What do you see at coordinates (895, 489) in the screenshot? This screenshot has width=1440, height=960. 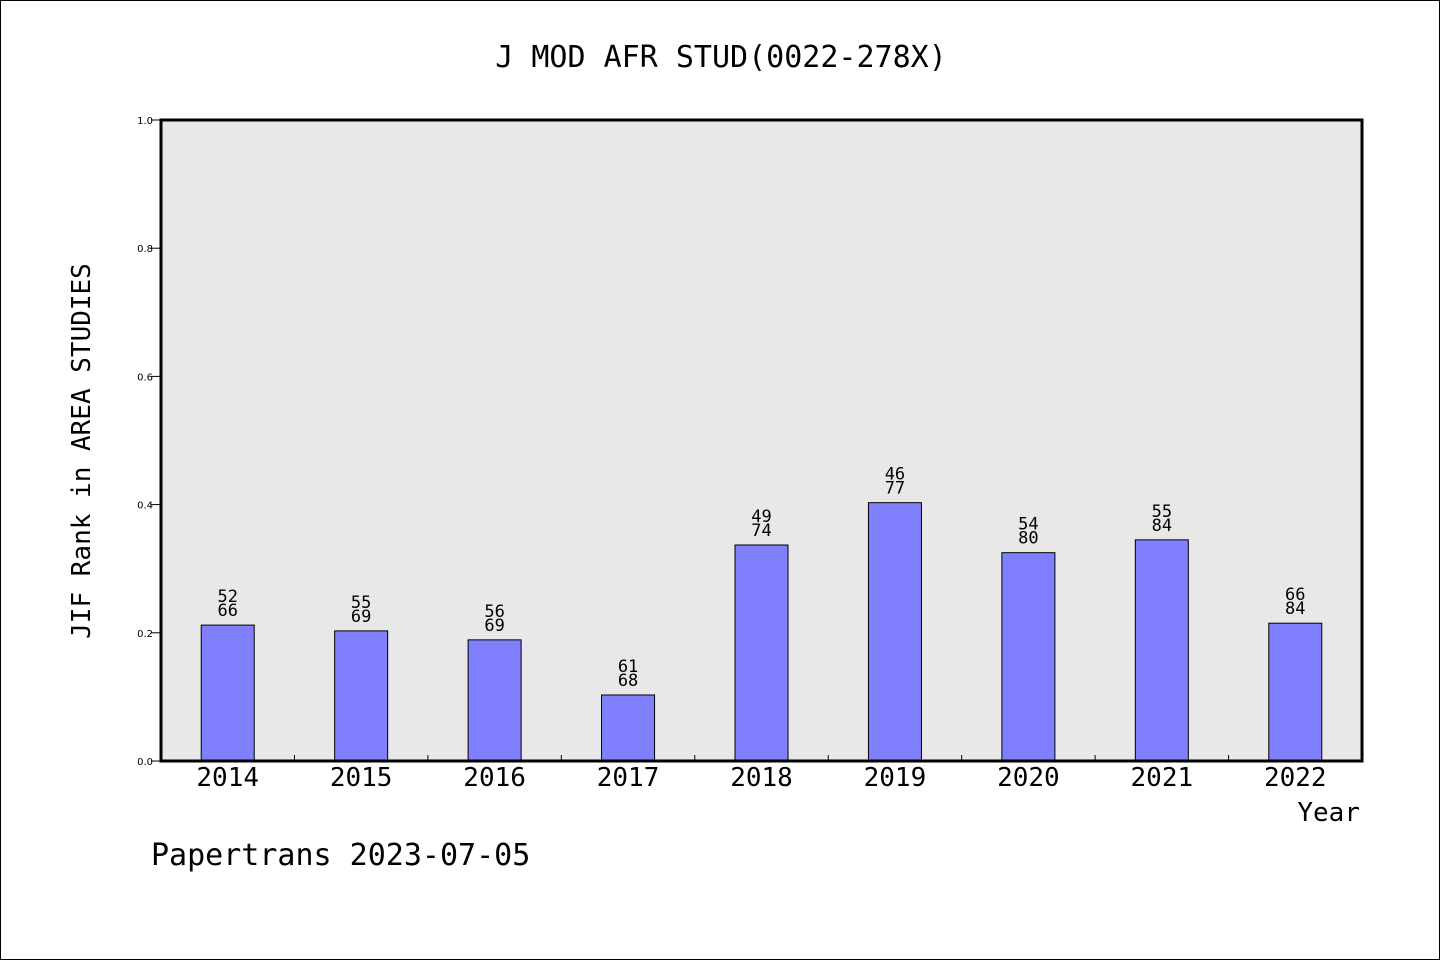 I see `data-label-total: 77` at bounding box center [895, 489].